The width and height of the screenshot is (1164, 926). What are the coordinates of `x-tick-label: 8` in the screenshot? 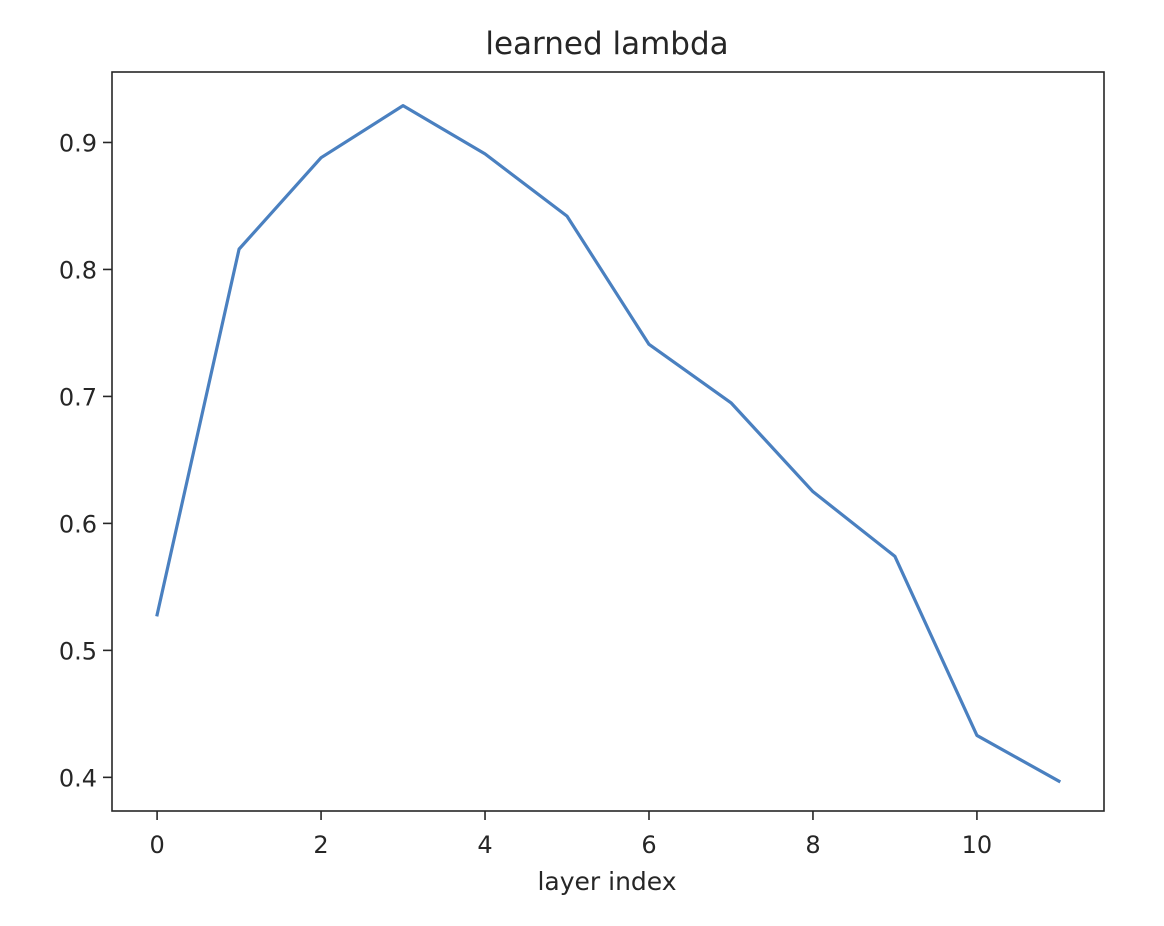 It's located at (812, 845).